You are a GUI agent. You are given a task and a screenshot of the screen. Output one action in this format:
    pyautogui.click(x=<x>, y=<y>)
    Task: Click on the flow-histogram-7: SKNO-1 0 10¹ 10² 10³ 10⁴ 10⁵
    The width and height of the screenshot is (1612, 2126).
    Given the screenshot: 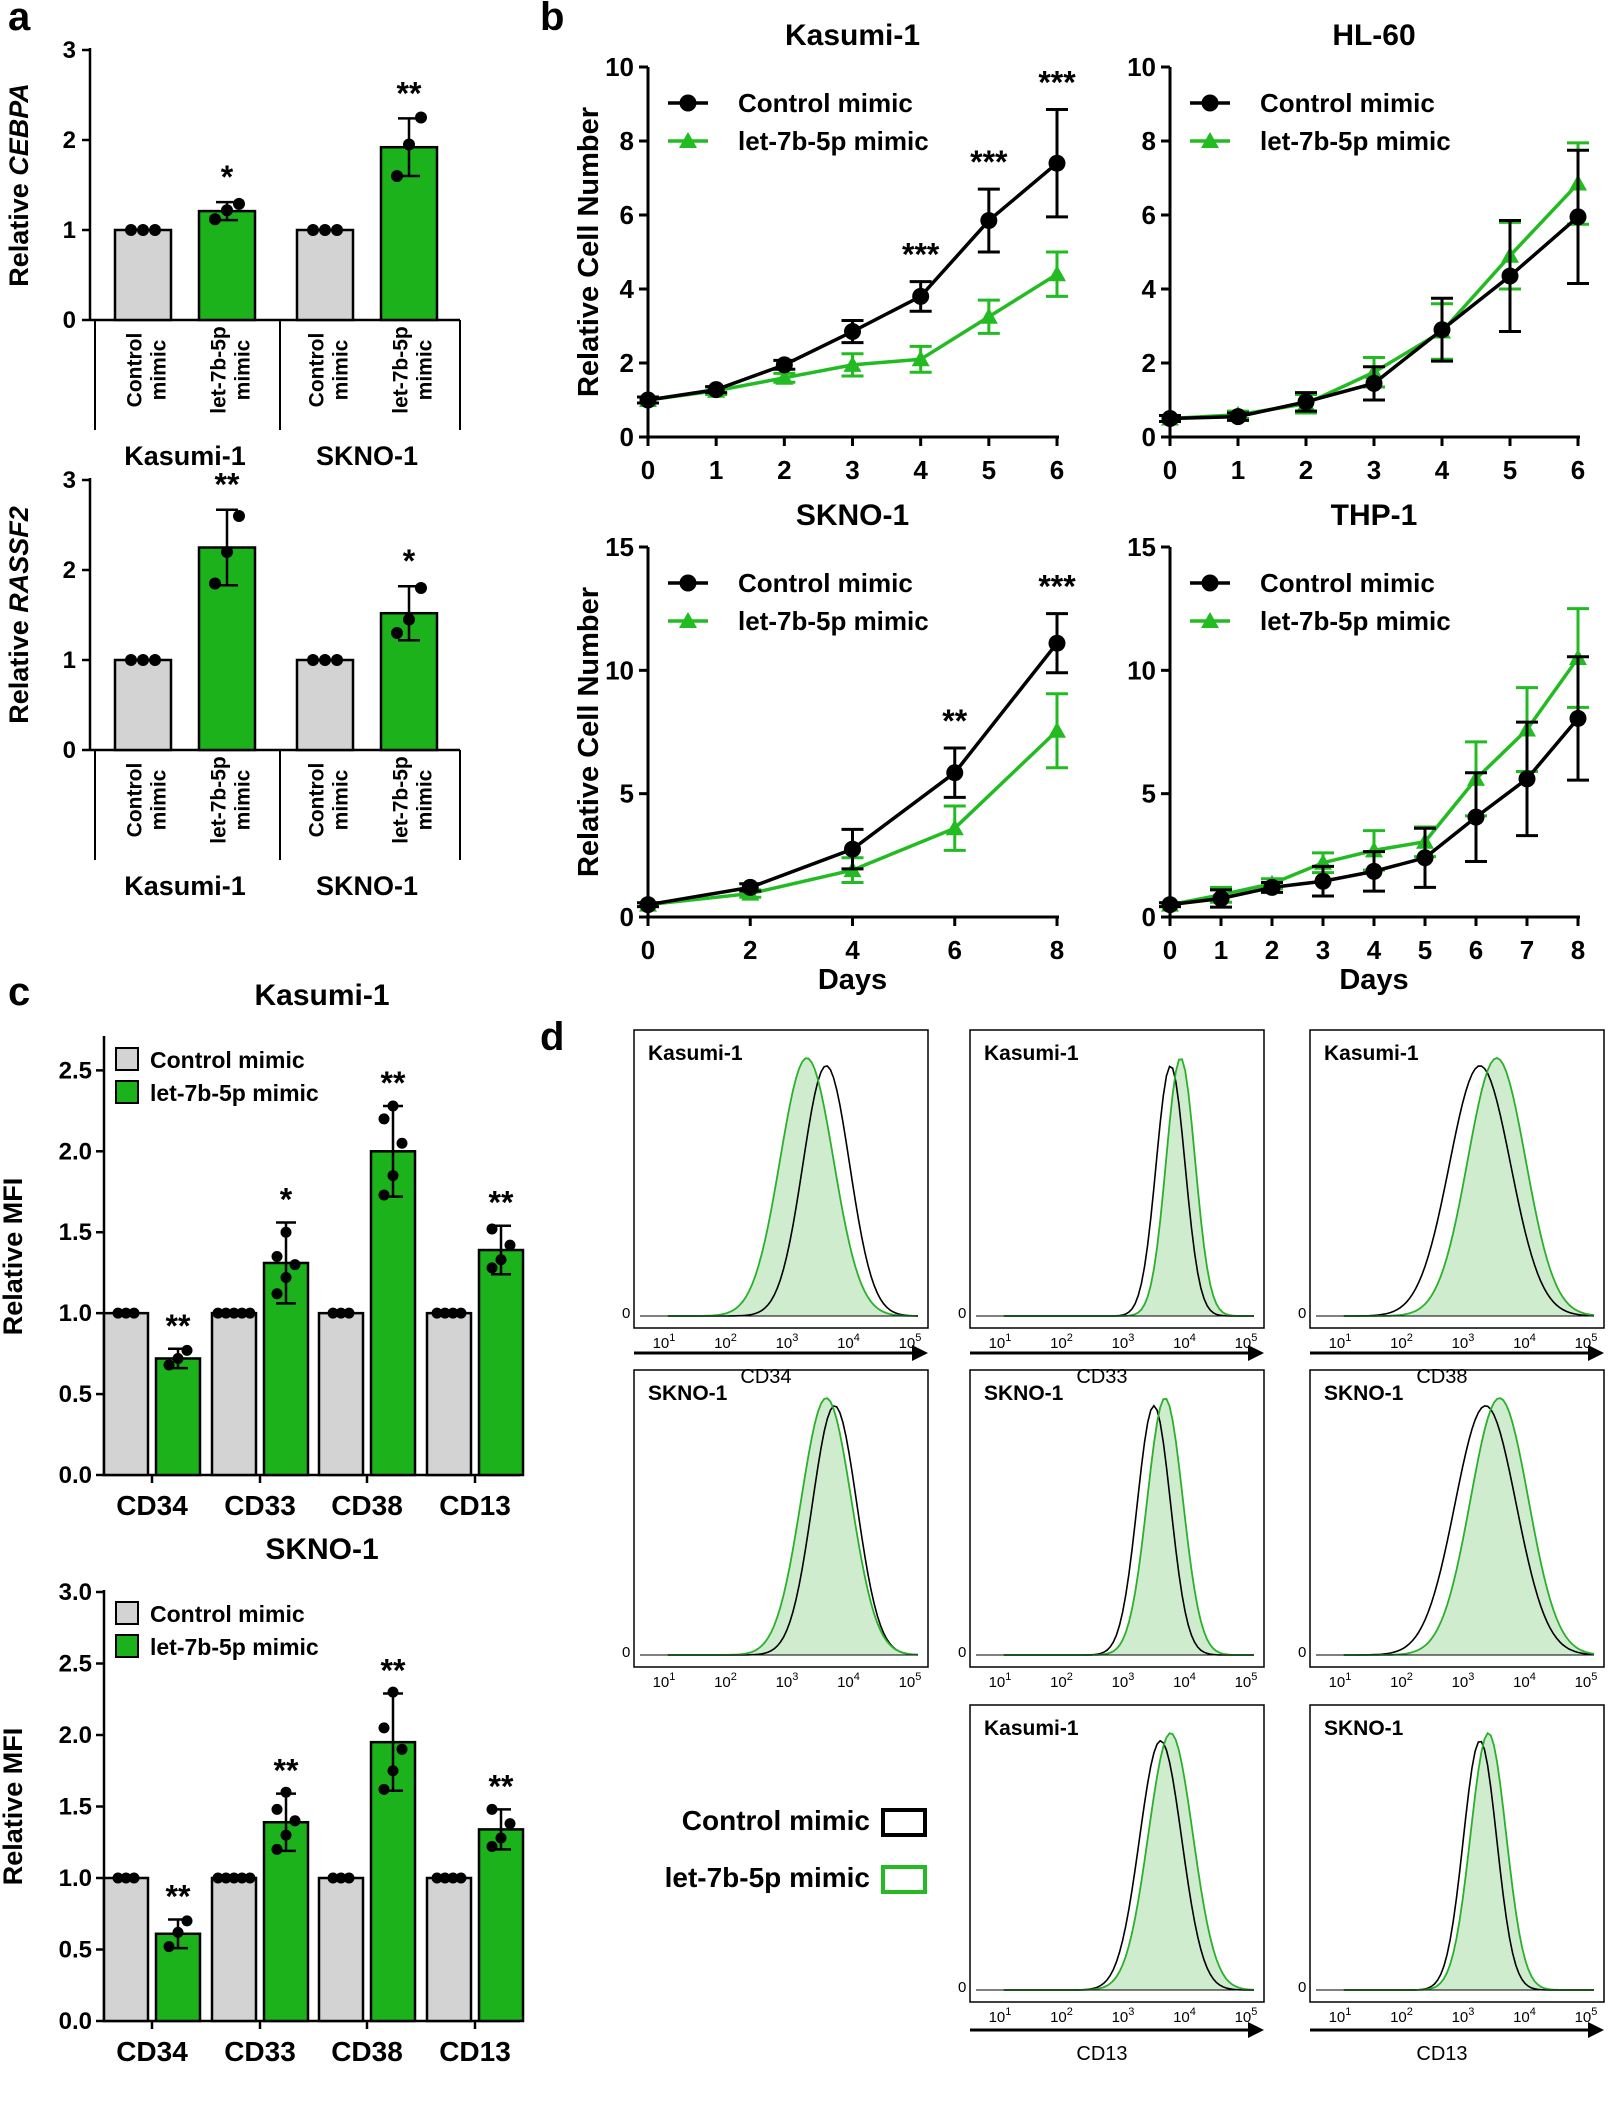 What is the action you would take?
    pyautogui.click(x=1451, y=1865)
    